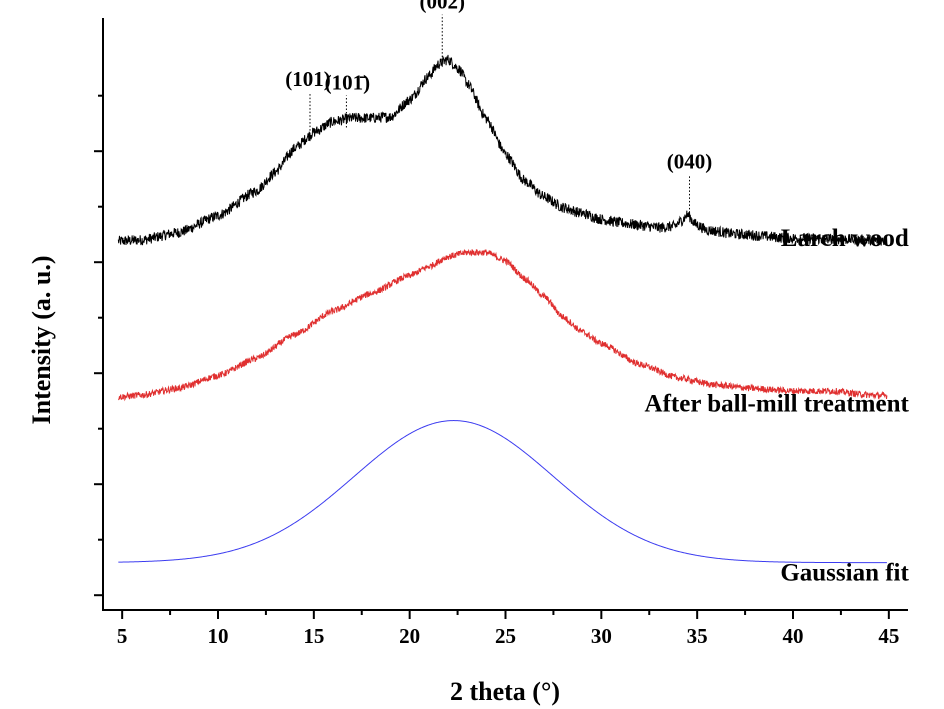 This screenshot has width=944, height=709. What do you see at coordinates (505, 636) in the screenshot?
I see `x-tick-label: 25` at bounding box center [505, 636].